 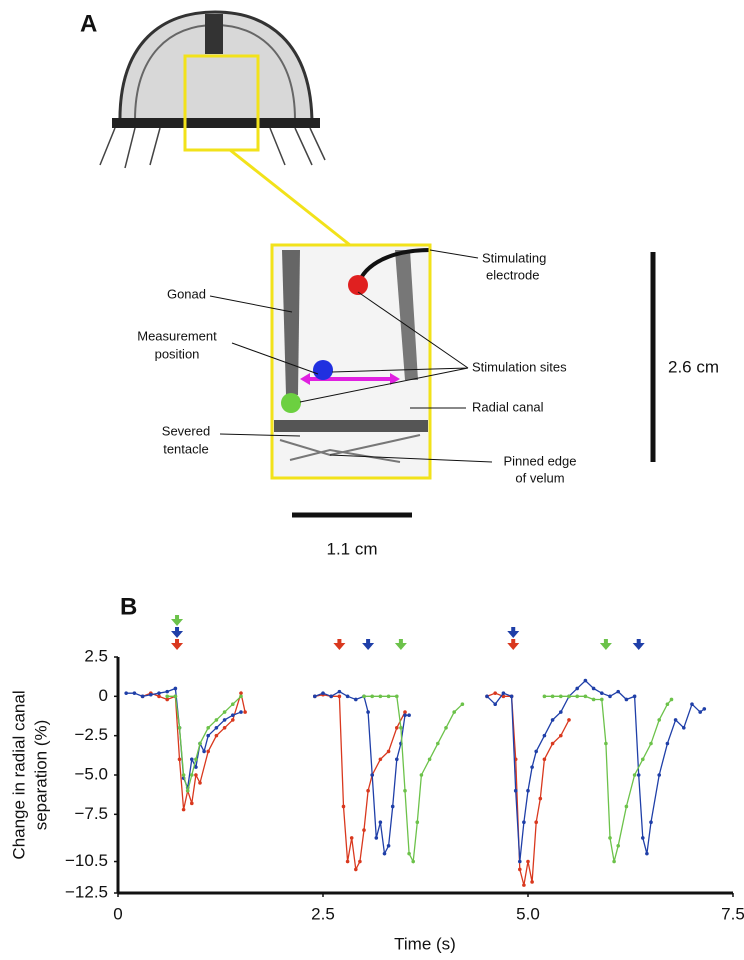 I want to click on x-tick-label: 0, so click(x=117, y=913).